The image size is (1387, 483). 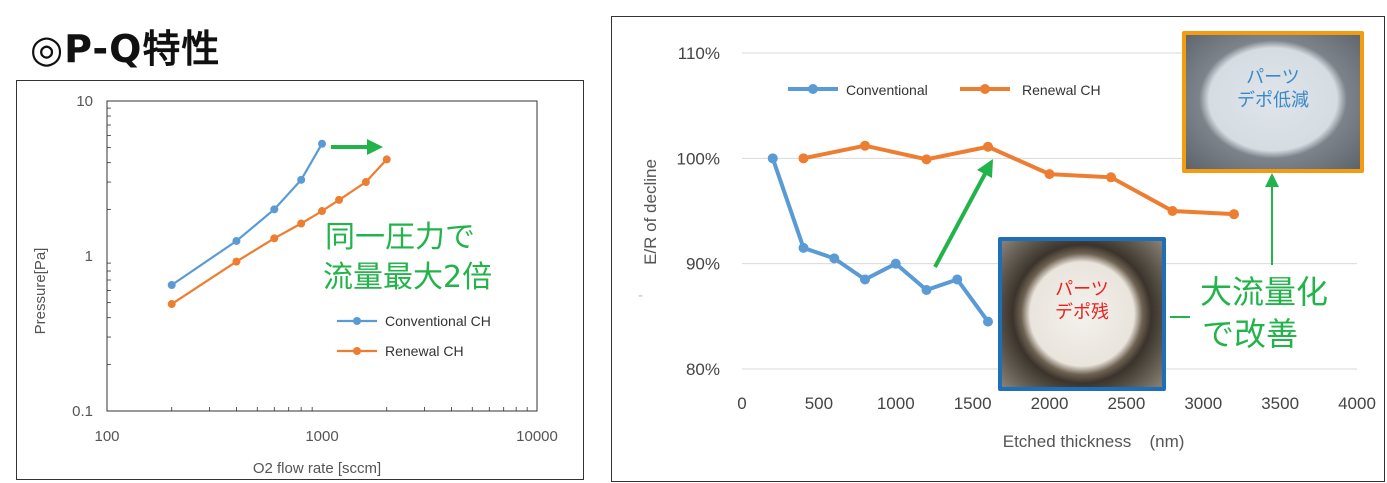 I want to click on annotation-line-2: 流量最大2倍, so click(x=407, y=277).